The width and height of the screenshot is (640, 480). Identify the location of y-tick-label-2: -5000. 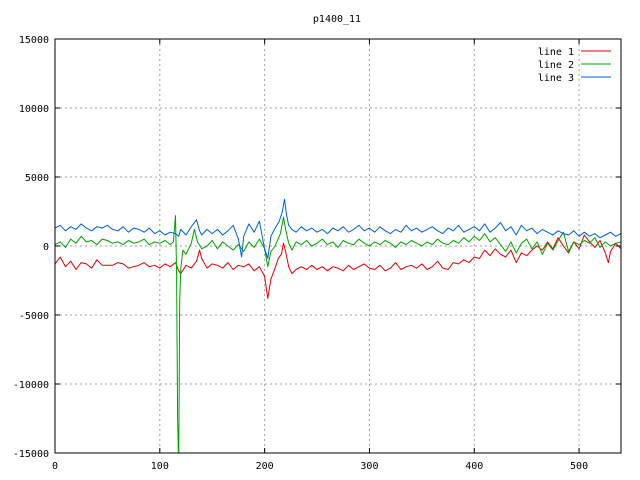
(34, 316).